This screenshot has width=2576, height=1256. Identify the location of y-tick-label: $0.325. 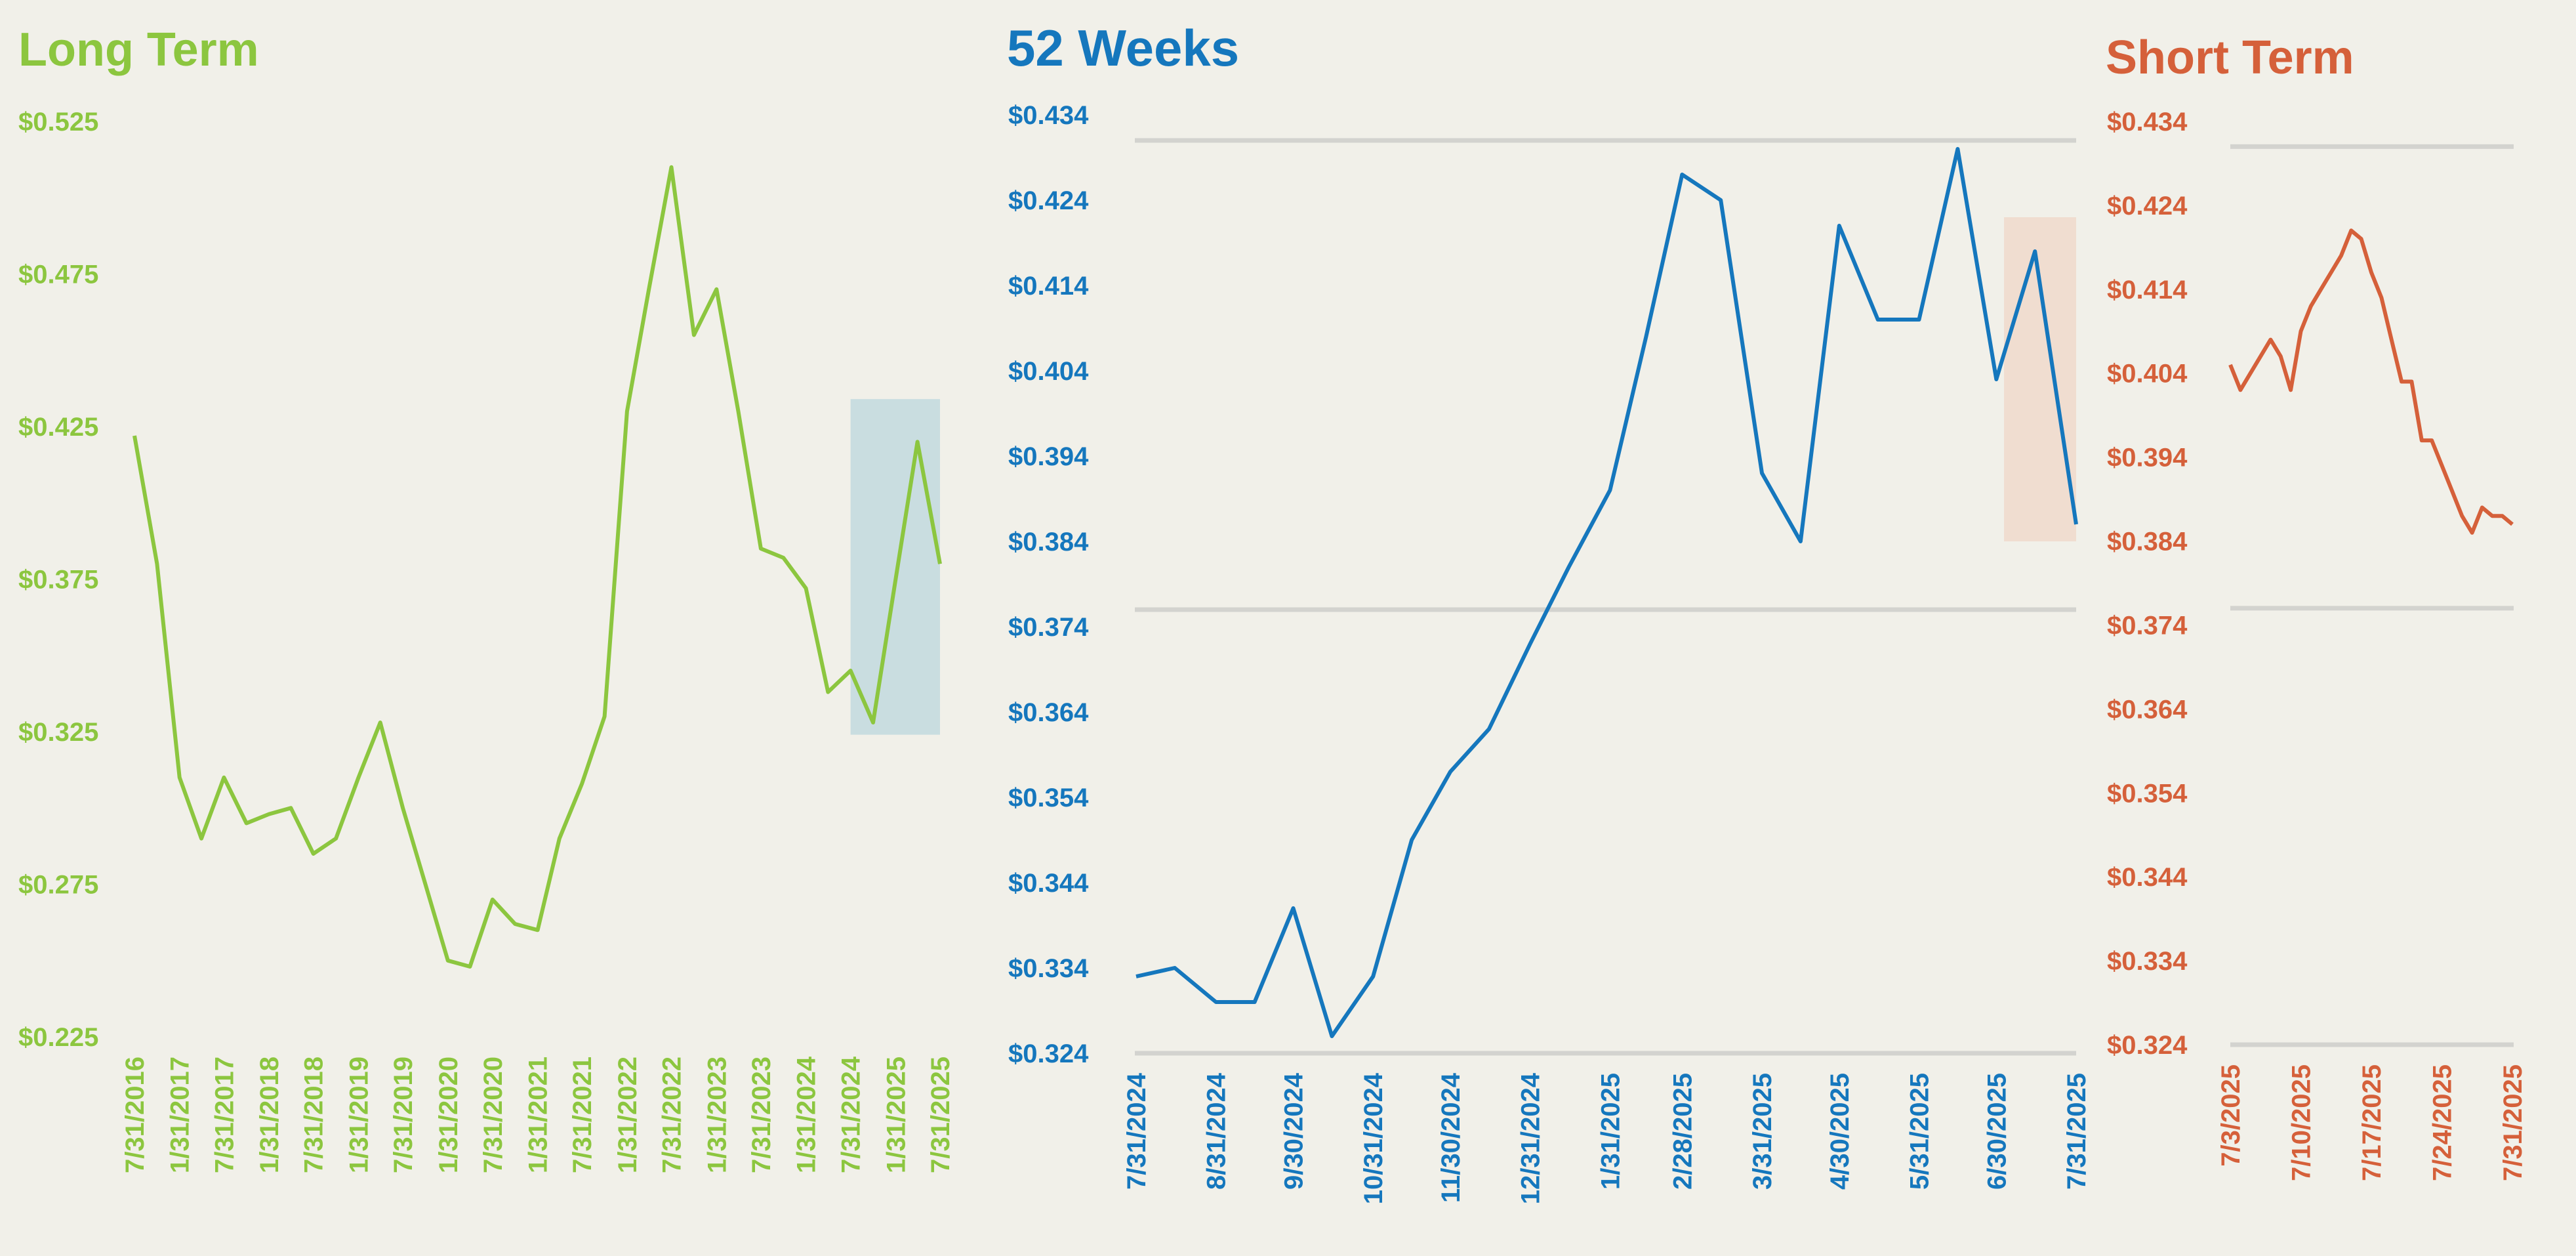
(58, 732).